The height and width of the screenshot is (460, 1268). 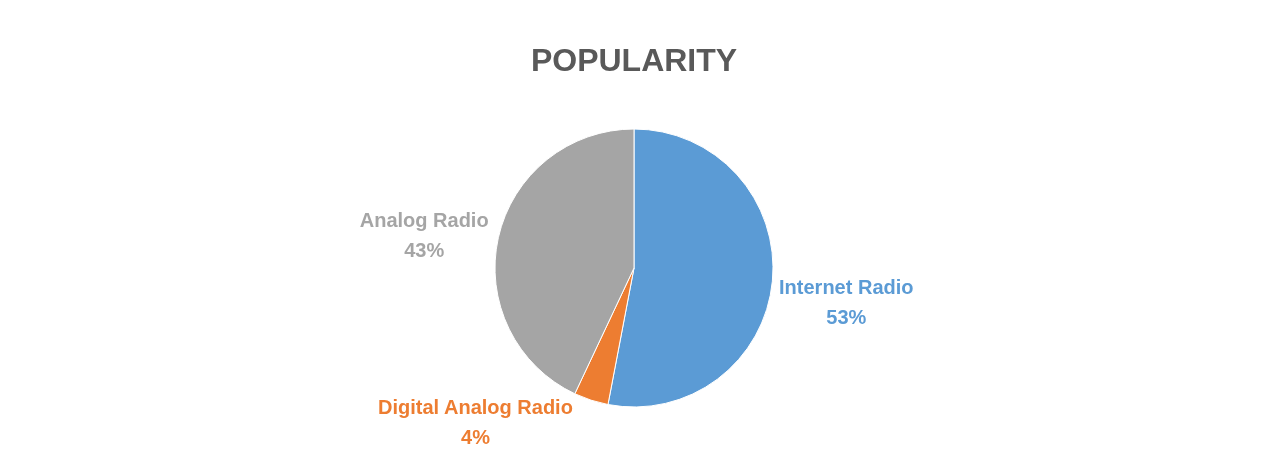 What do you see at coordinates (476, 436) in the screenshot?
I see `data-label: 4%` at bounding box center [476, 436].